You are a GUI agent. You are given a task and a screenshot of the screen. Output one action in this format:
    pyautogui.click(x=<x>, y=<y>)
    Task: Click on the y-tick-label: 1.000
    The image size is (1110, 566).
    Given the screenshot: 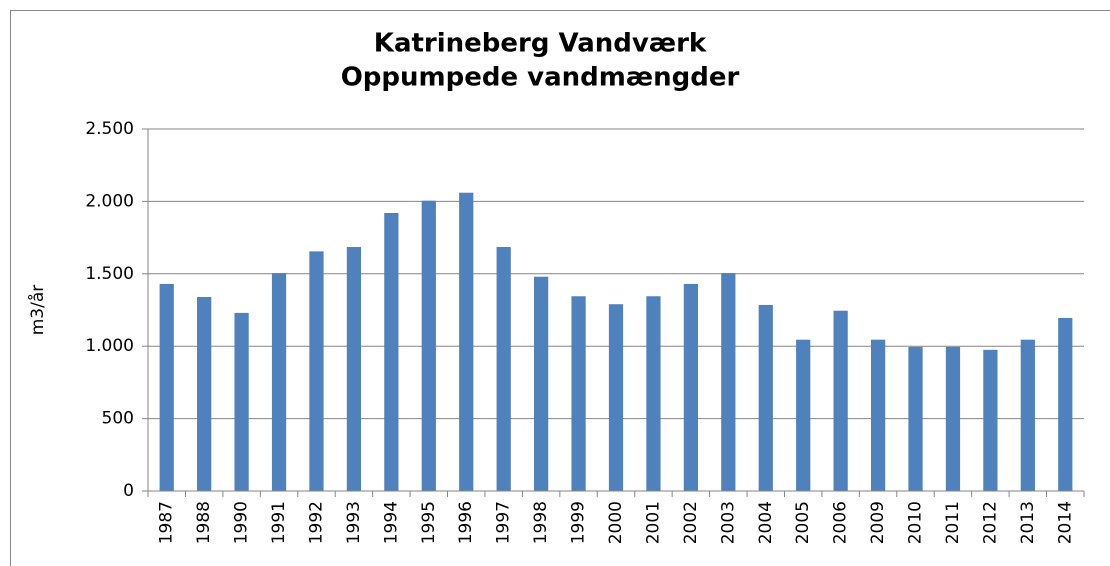 What is the action you would take?
    pyautogui.click(x=109, y=346)
    